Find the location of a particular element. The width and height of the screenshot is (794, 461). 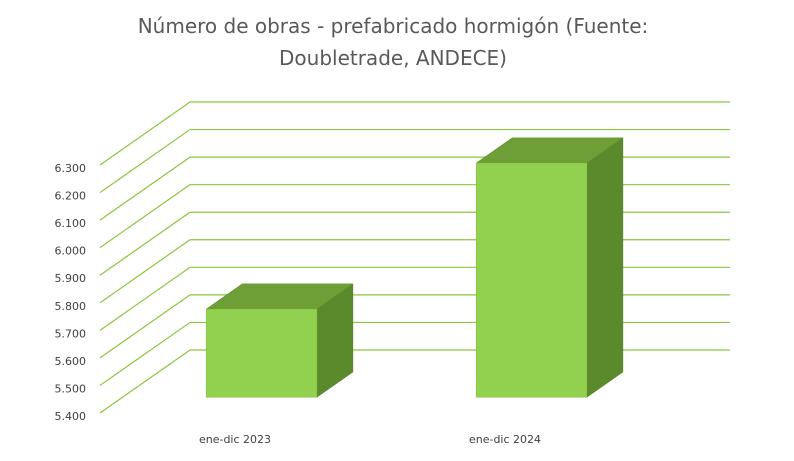

y-tick-label: 5.800 is located at coordinates (71, 306).